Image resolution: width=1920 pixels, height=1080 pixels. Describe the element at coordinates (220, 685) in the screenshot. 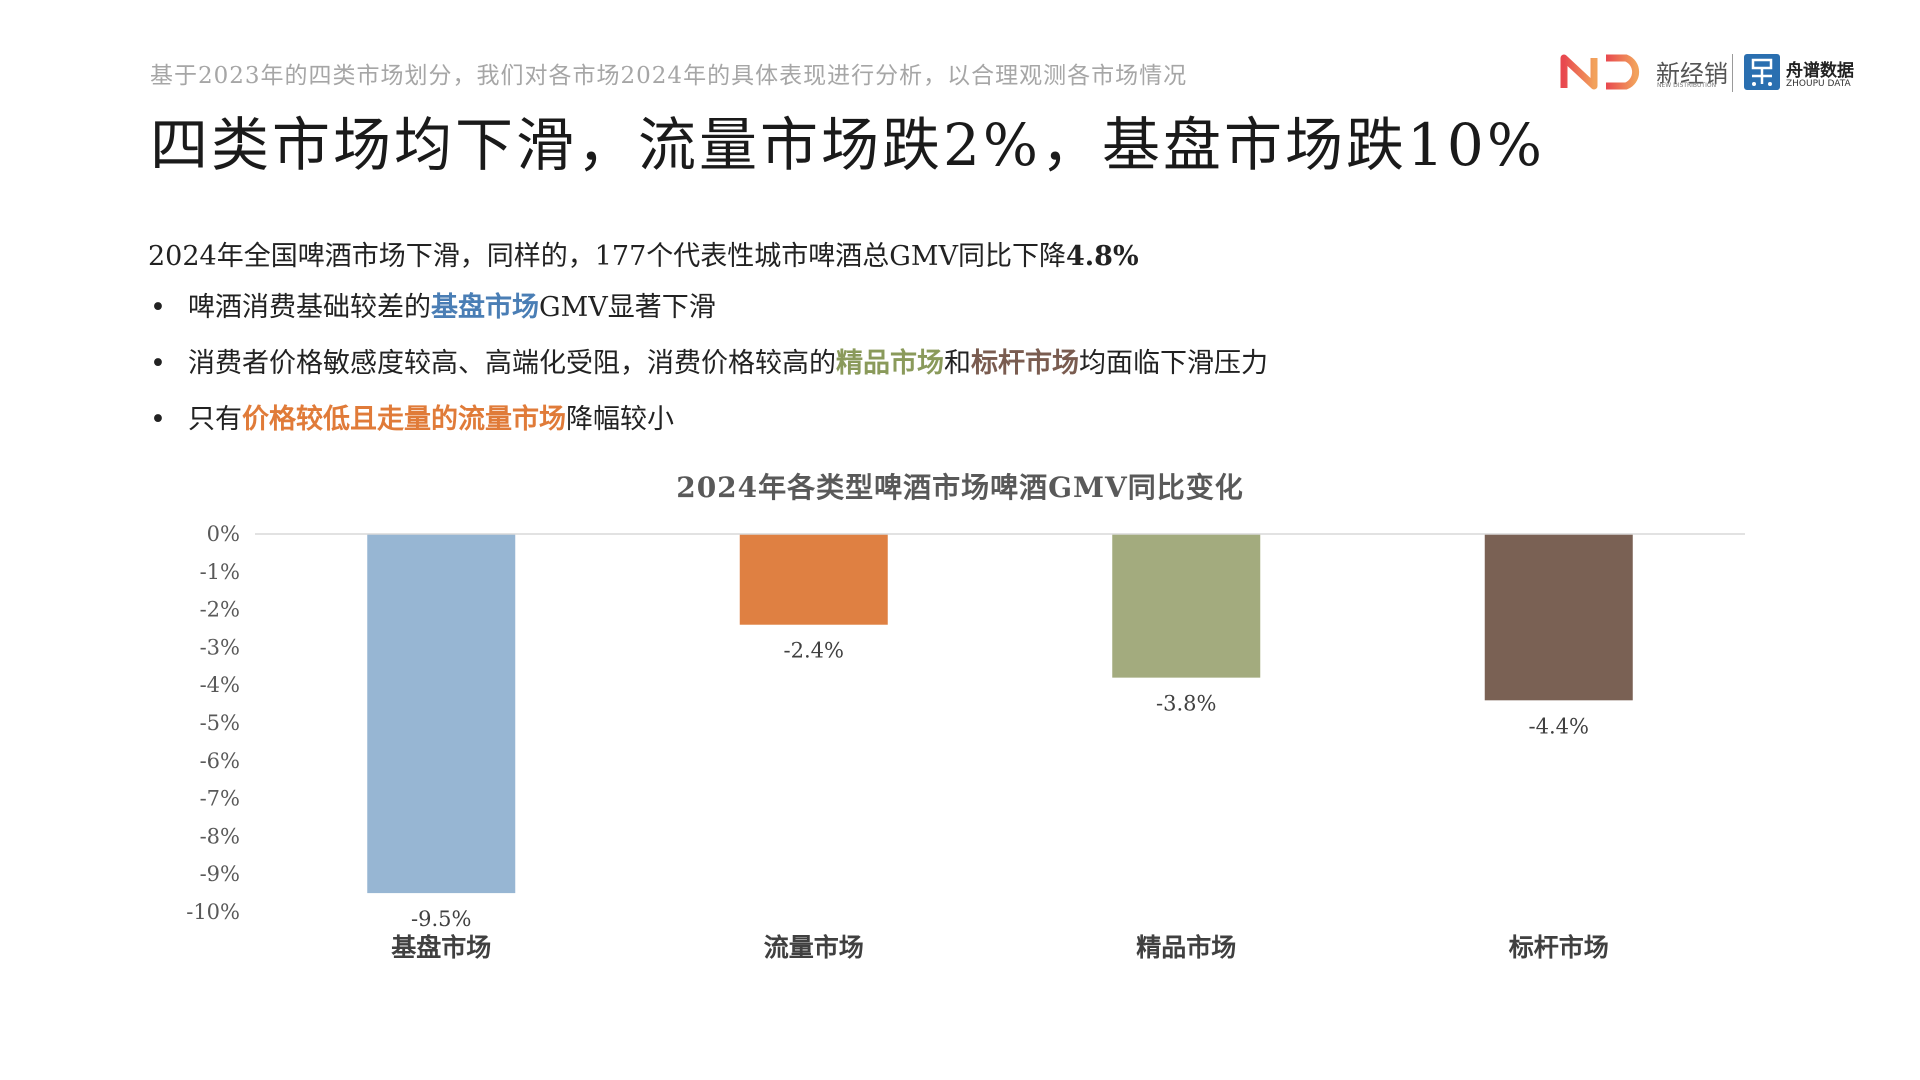

I see `y-tick-label: -4%` at that location.